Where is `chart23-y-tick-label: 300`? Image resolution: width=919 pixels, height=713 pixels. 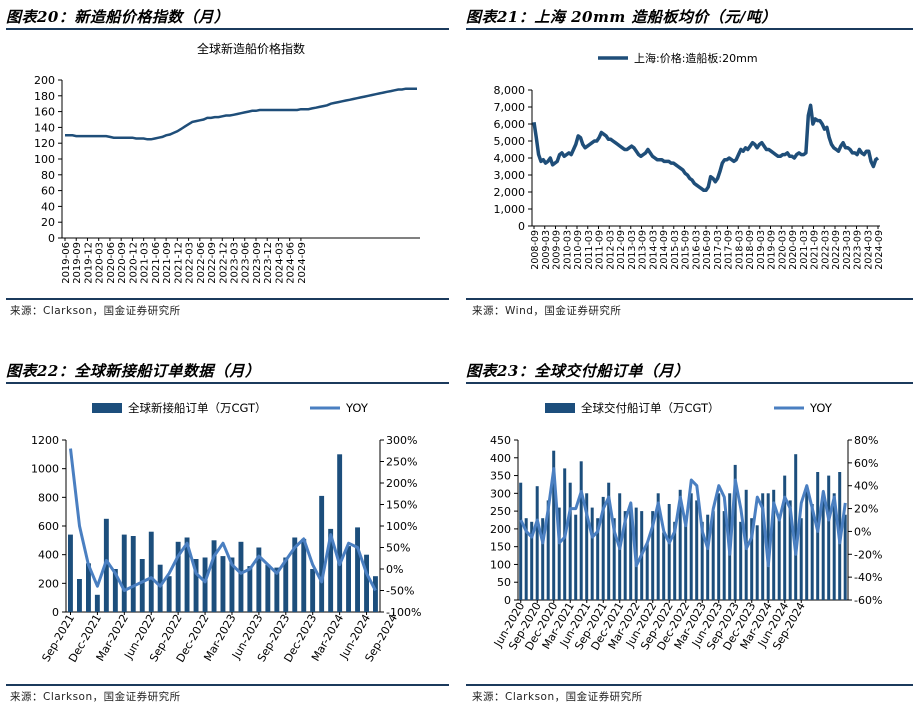 chart23-y-tick-label: 300 is located at coordinates (500, 493).